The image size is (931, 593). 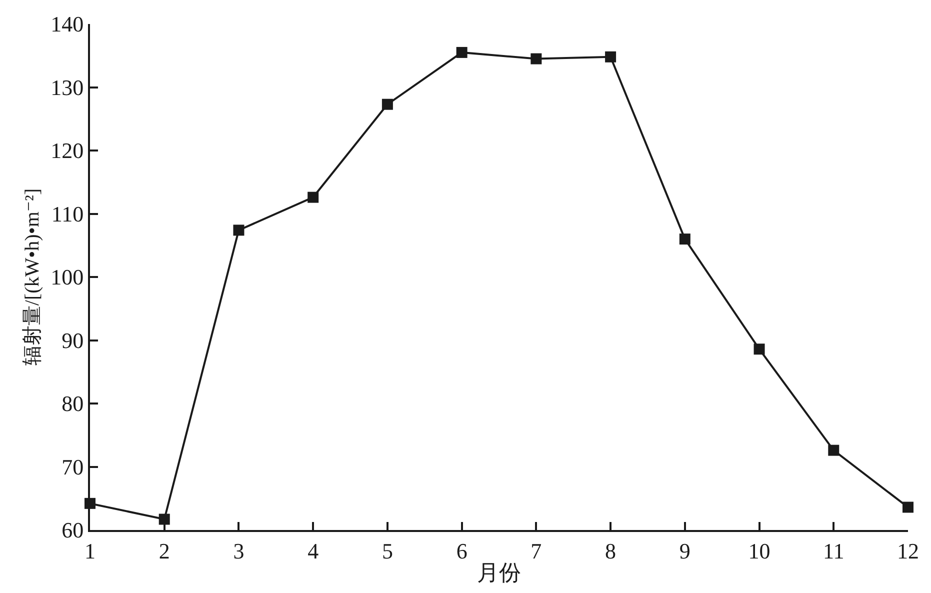 I want to click on x-axis-title: 月份, so click(x=499, y=572).